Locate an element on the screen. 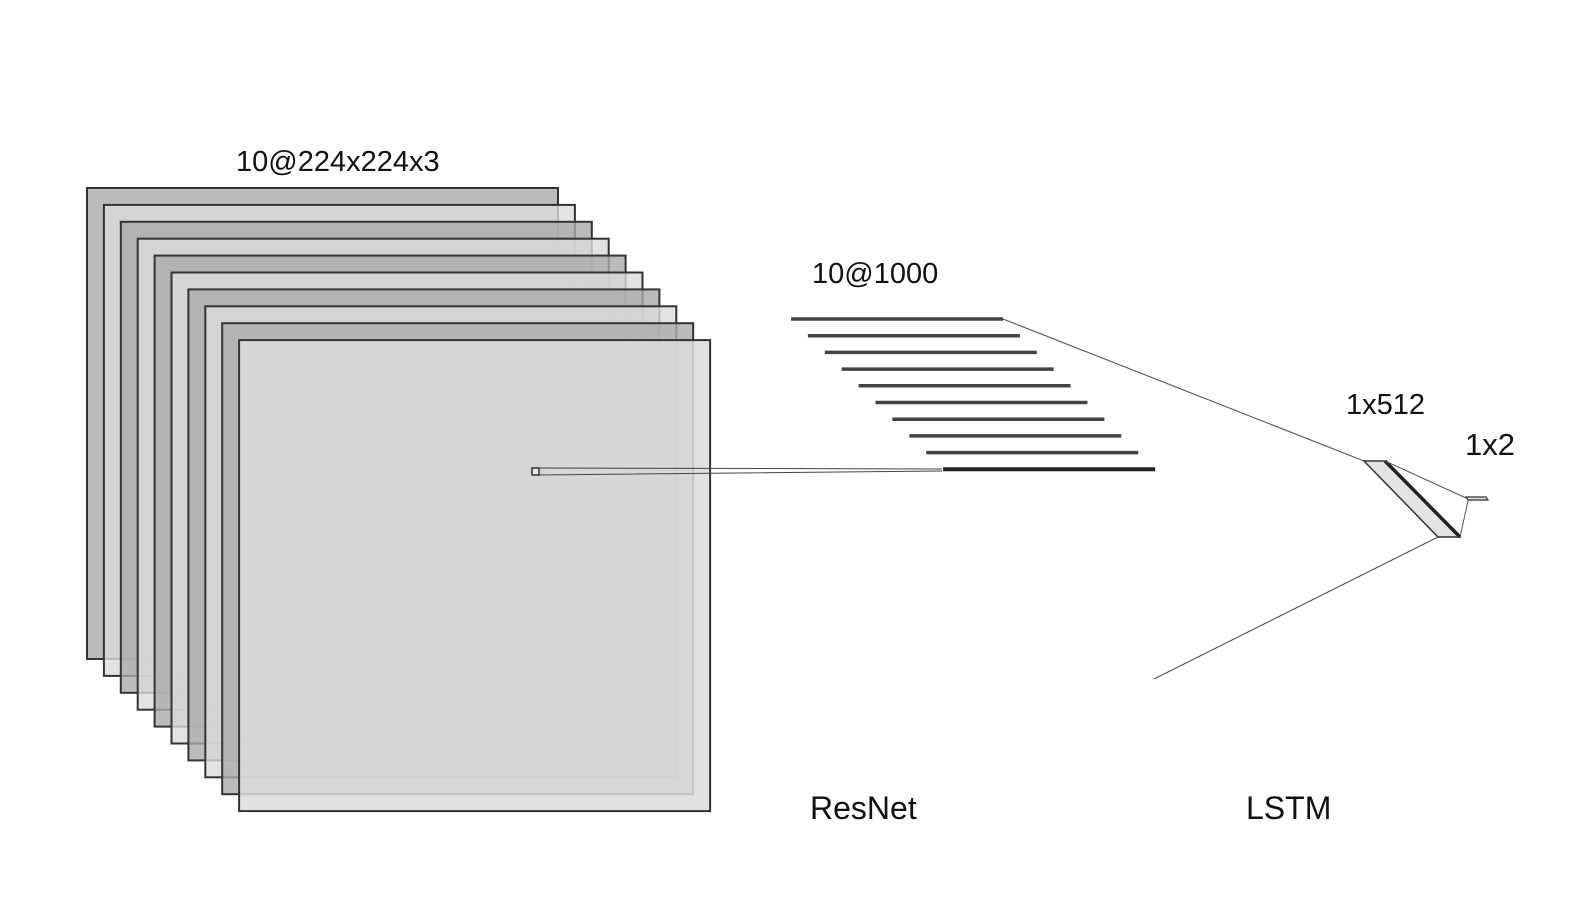 The height and width of the screenshot is (906, 1574). receptive-field is located at coordinates (737, 471).